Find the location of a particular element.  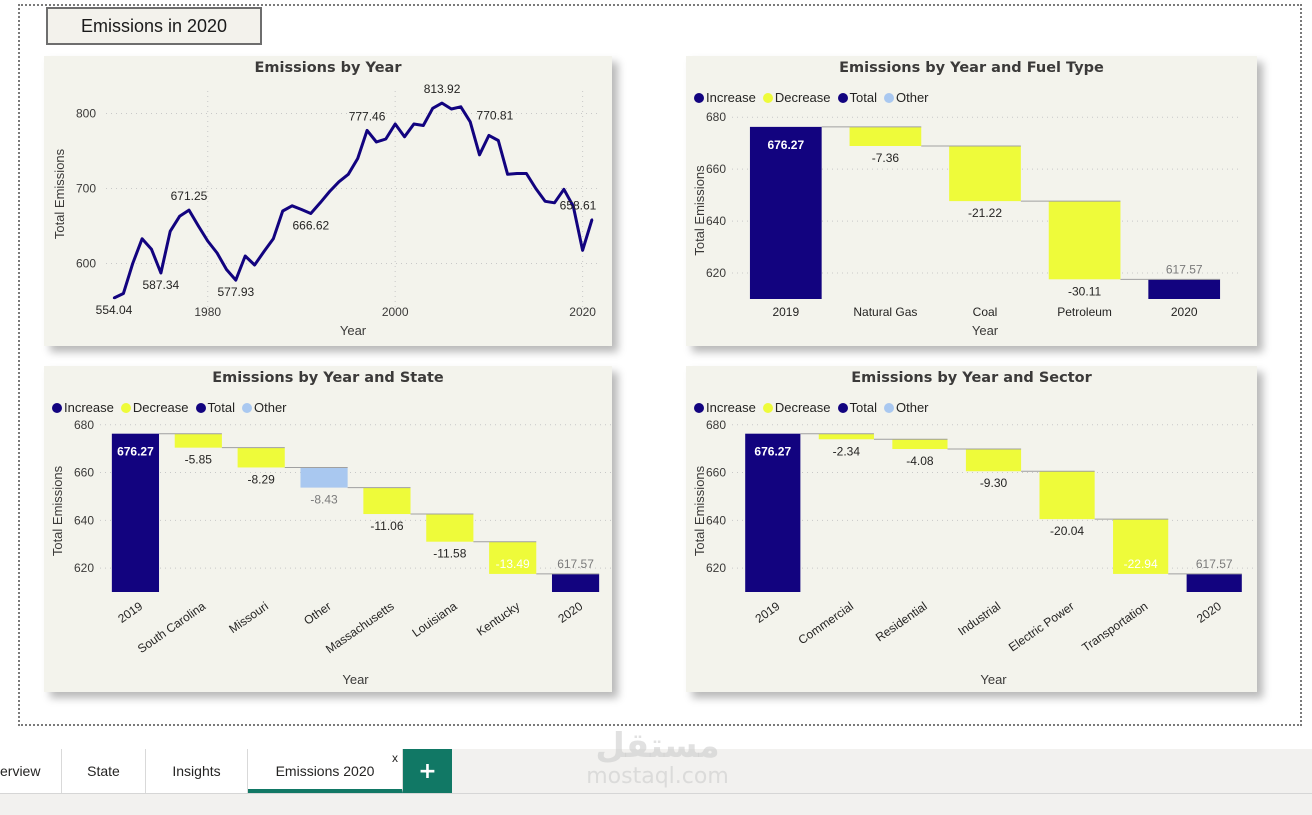

x-tick-label: Kentucky is located at coordinates (498, 619).